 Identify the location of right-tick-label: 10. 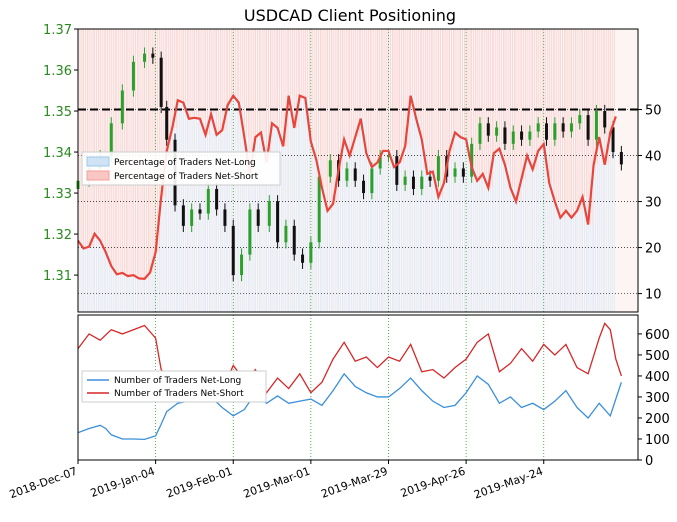
(653, 295).